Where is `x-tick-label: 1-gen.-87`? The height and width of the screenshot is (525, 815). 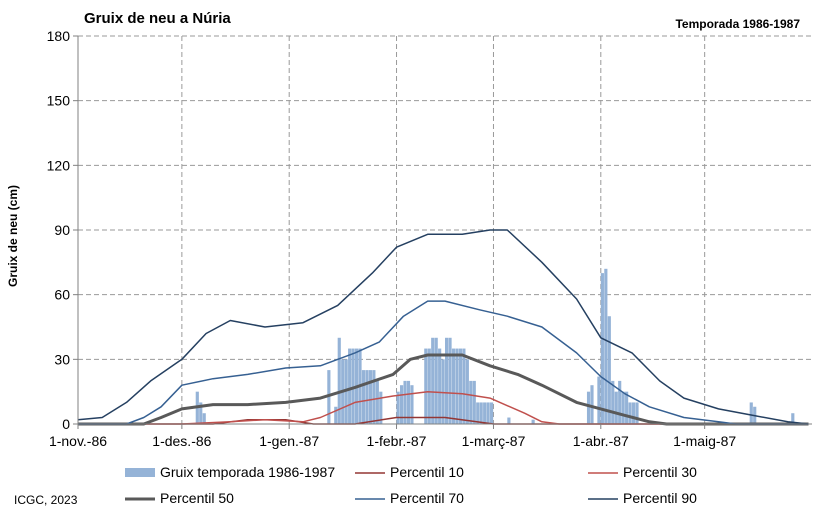 x-tick-label: 1-gen.-87 is located at coordinates (289, 441).